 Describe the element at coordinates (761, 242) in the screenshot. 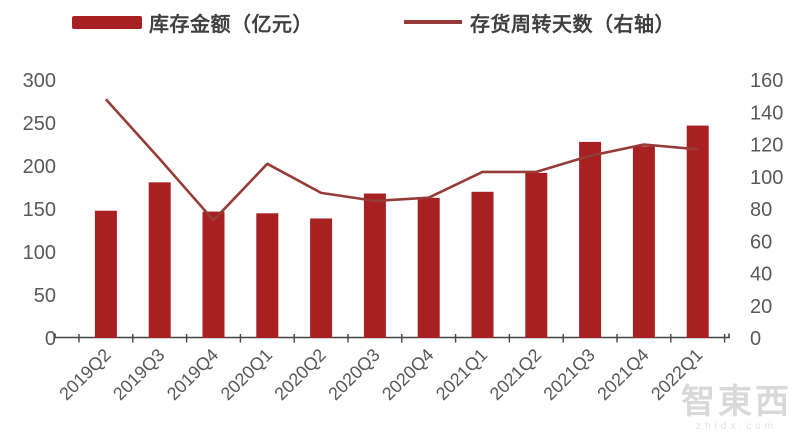

I see `y-axis-right-tick-label: 60` at that location.